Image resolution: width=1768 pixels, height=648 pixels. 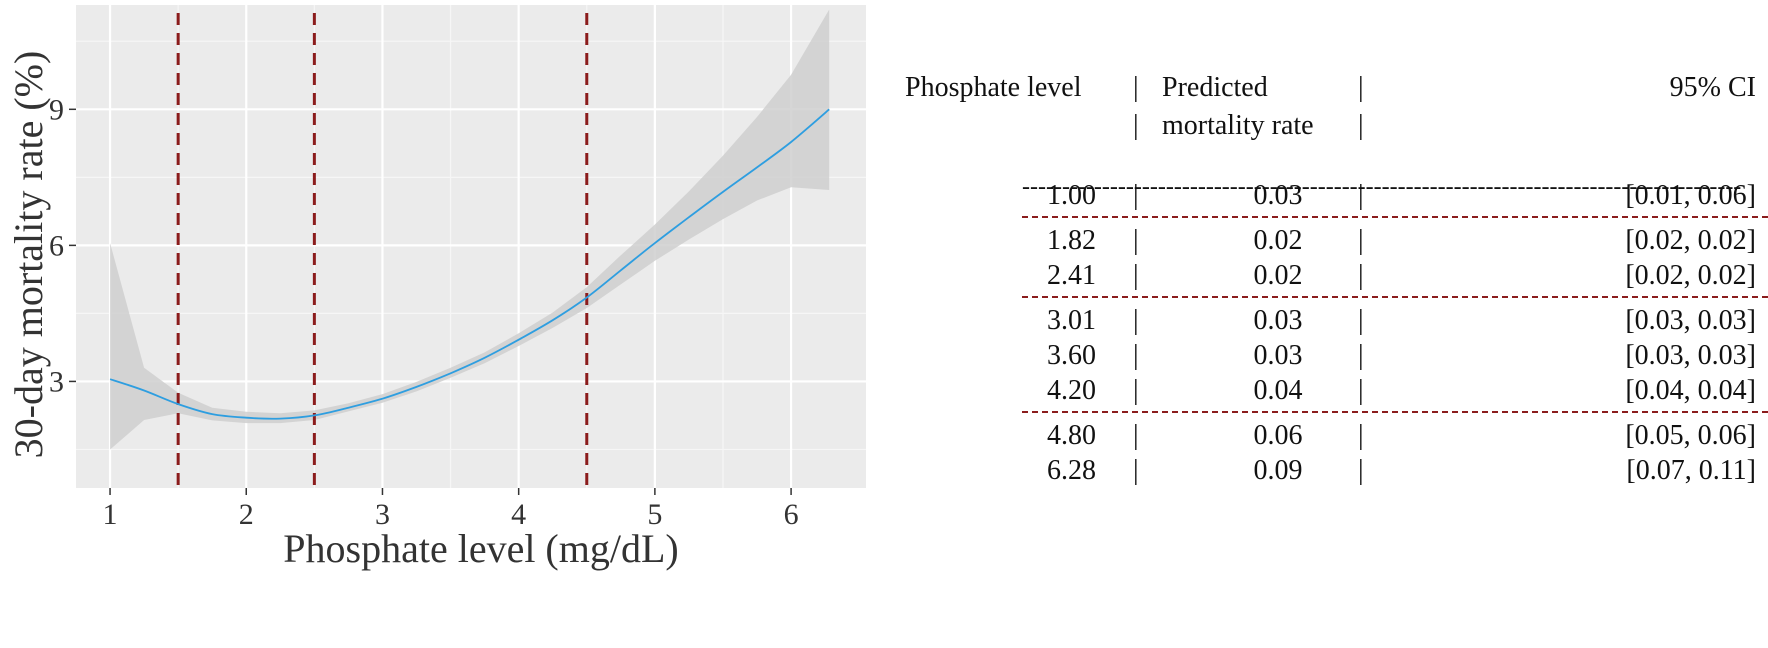 I want to click on header-ci: 95% CI, so click(x=1712, y=87).